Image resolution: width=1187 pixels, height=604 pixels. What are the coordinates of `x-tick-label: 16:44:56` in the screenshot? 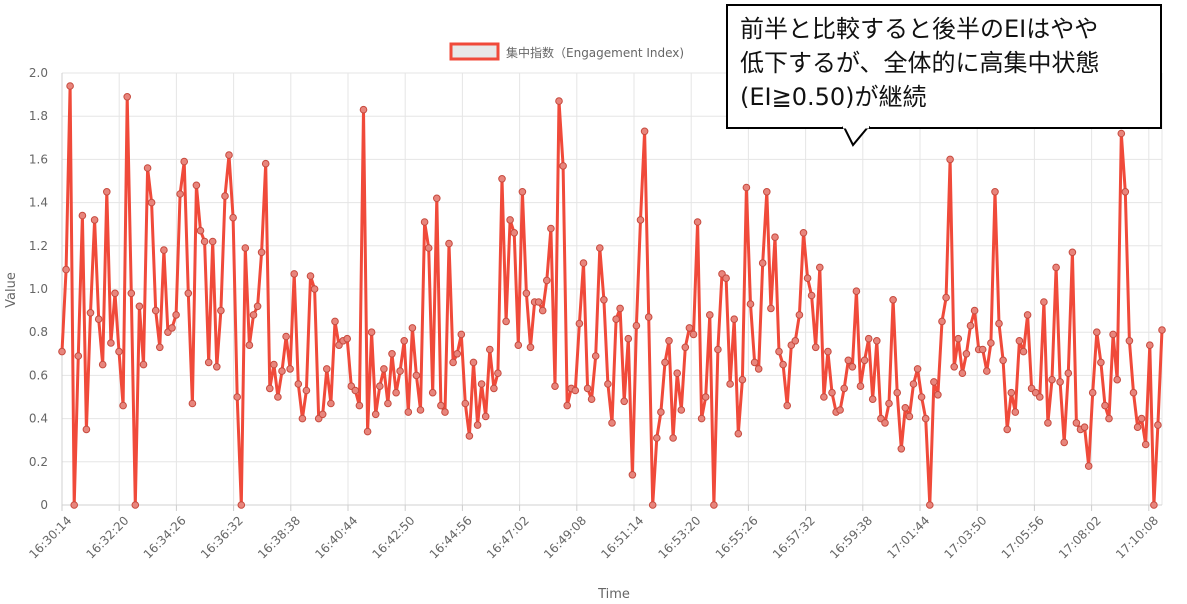 It's located at (451, 537).